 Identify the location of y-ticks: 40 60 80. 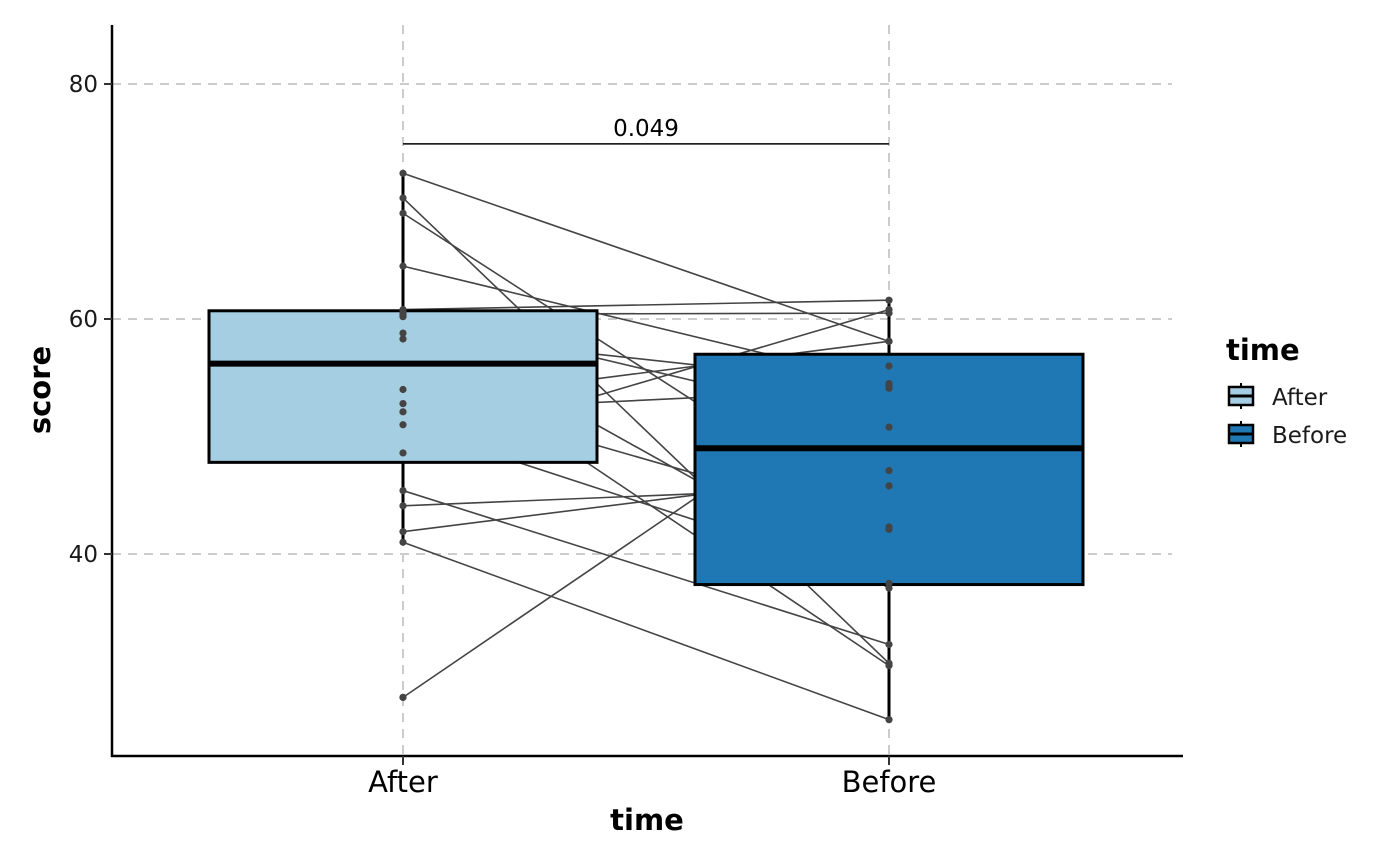
(90, 320).